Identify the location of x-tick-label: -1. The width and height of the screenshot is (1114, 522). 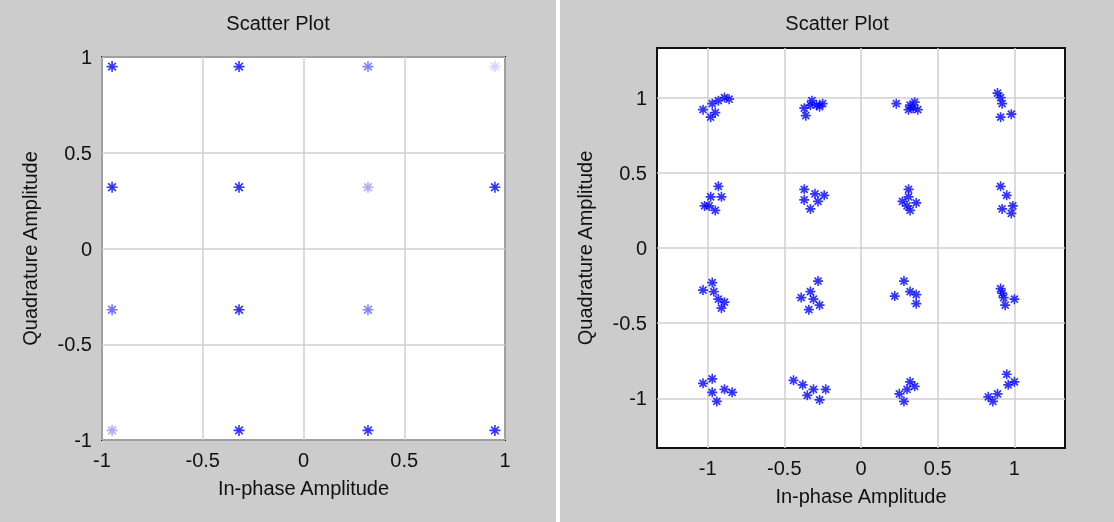
(707, 468).